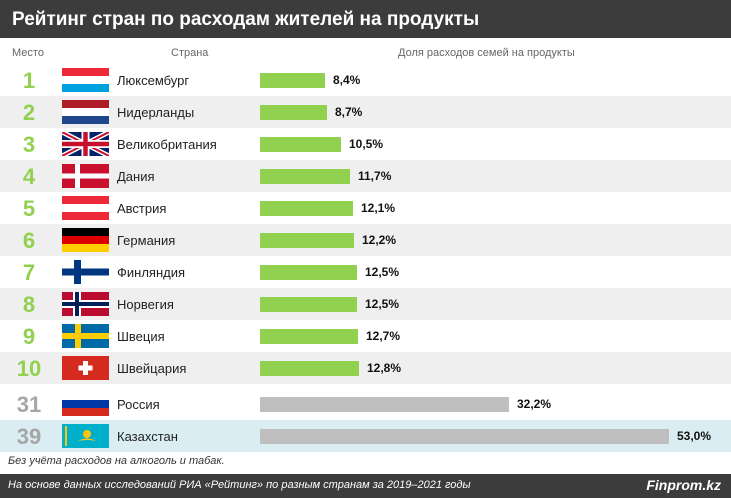  I want to click on rank-label: 8, so click(29, 304).